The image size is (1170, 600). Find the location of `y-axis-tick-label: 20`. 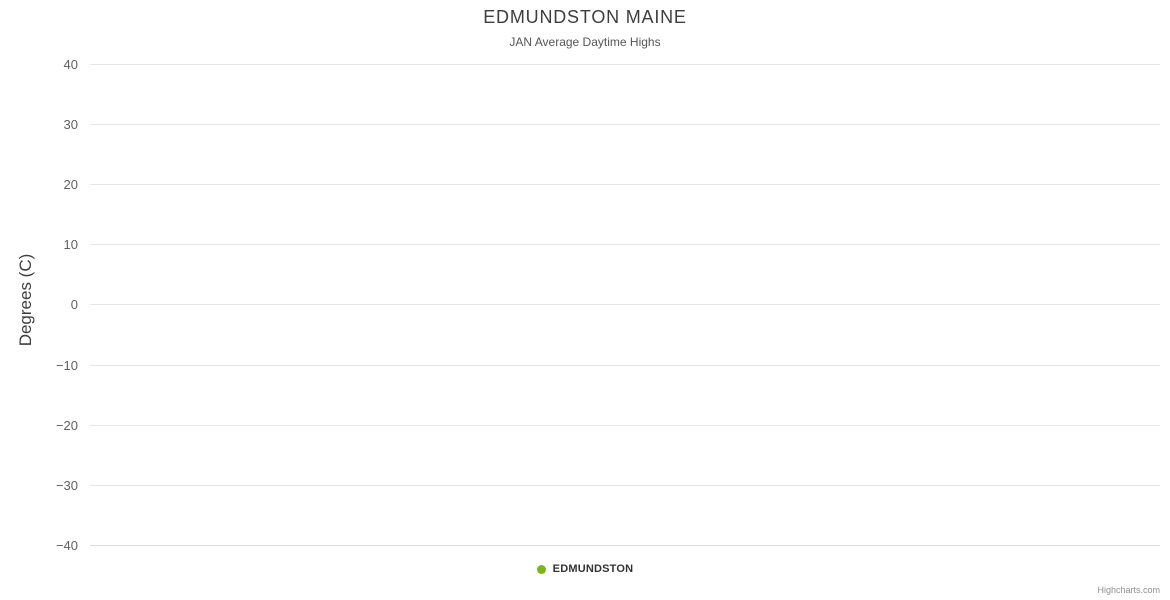

y-axis-tick-label: 20 is located at coordinates (70, 184).